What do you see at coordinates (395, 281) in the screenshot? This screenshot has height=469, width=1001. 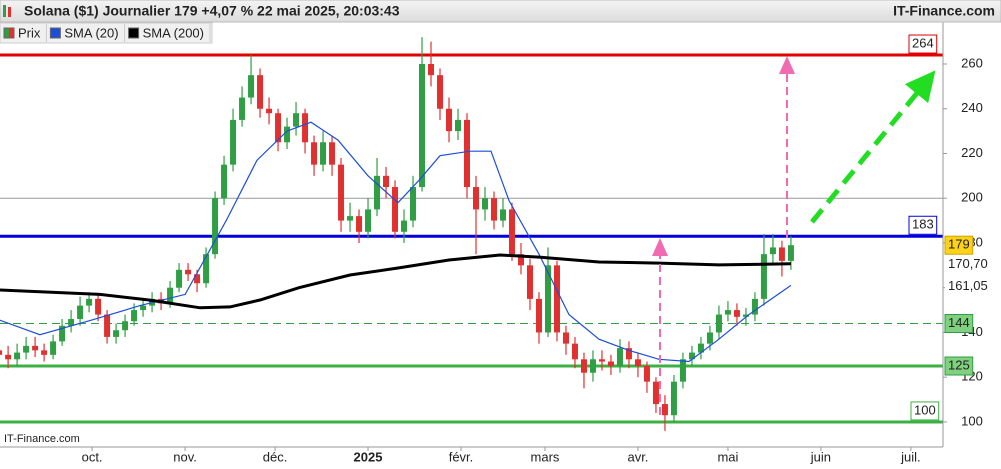 I see `line-series` at bounding box center [395, 281].